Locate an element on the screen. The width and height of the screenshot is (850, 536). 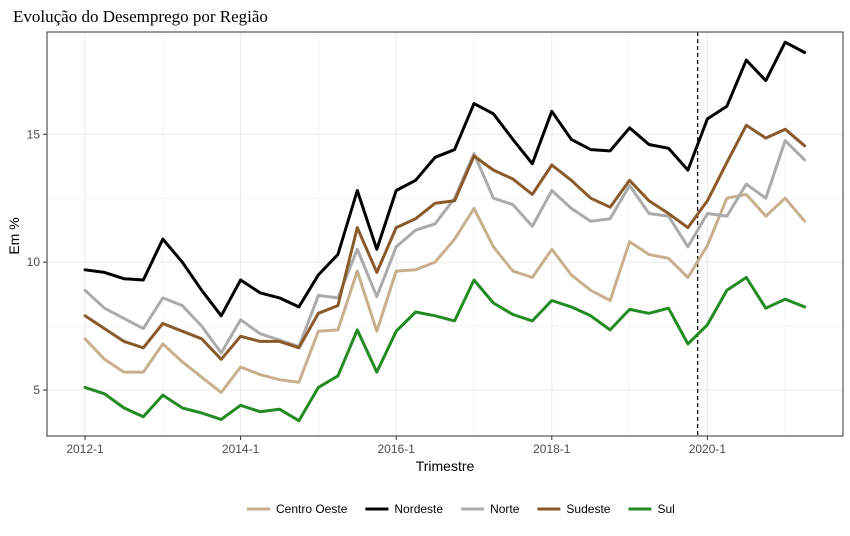
x-axis: 2012-1 2014-1 2016-1 2018-1 2020-1 is located at coordinates (396, 446).